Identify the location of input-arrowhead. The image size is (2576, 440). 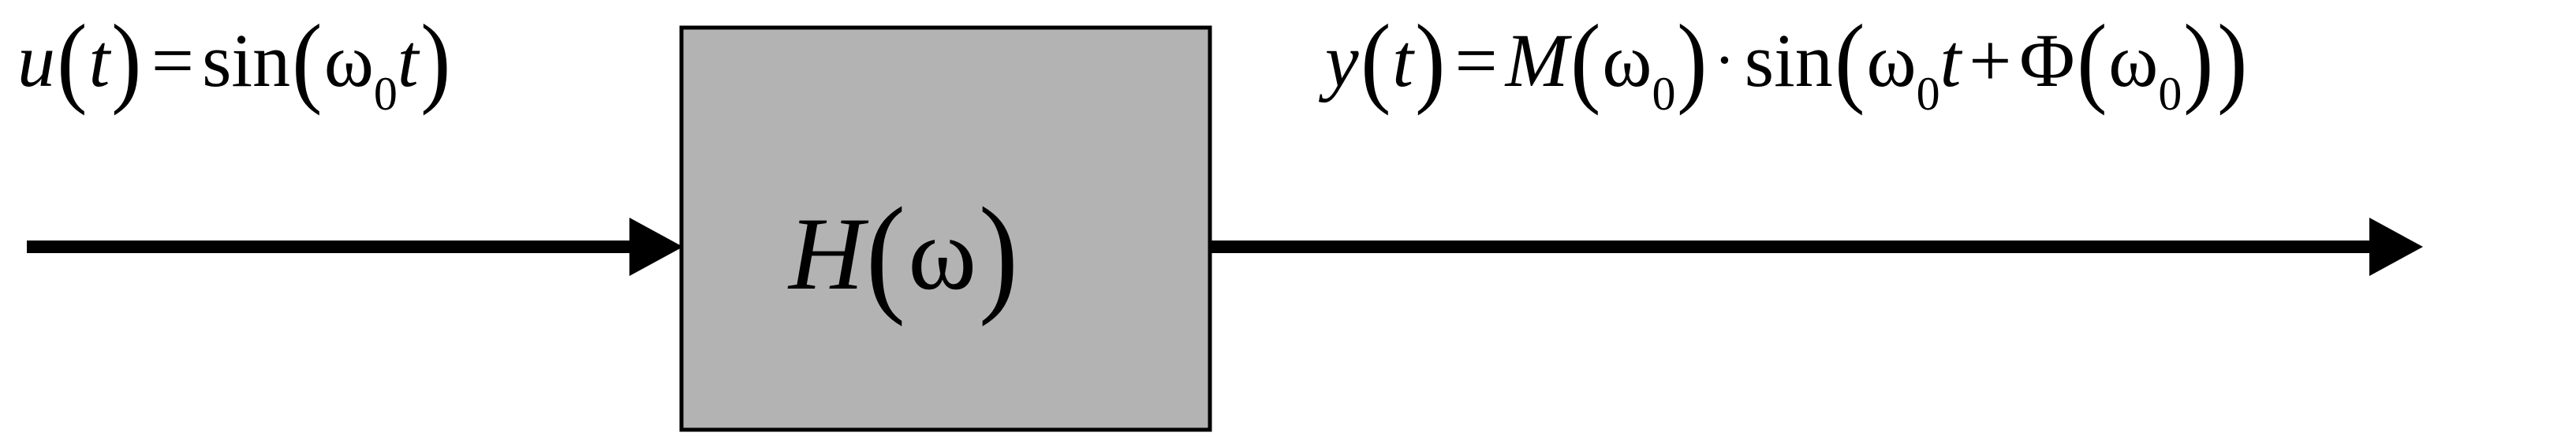
(656, 247).